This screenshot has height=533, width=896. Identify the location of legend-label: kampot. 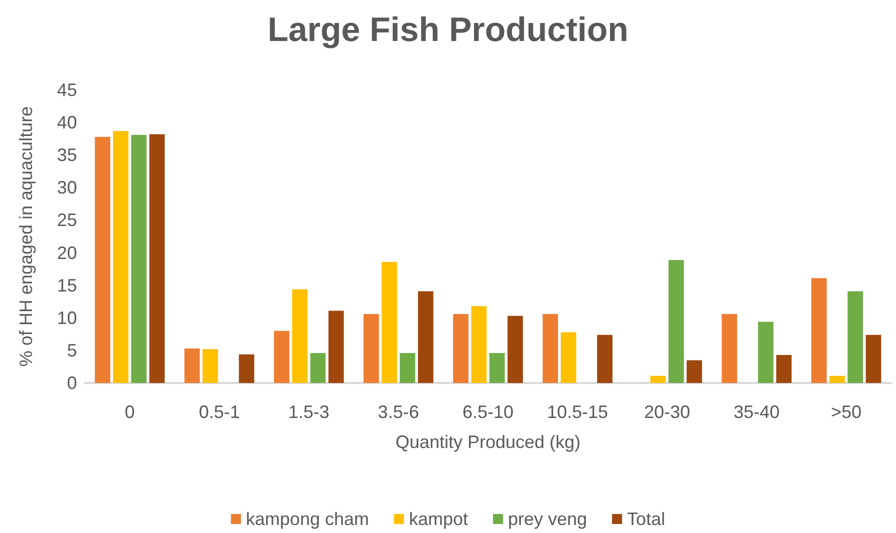
(438, 519).